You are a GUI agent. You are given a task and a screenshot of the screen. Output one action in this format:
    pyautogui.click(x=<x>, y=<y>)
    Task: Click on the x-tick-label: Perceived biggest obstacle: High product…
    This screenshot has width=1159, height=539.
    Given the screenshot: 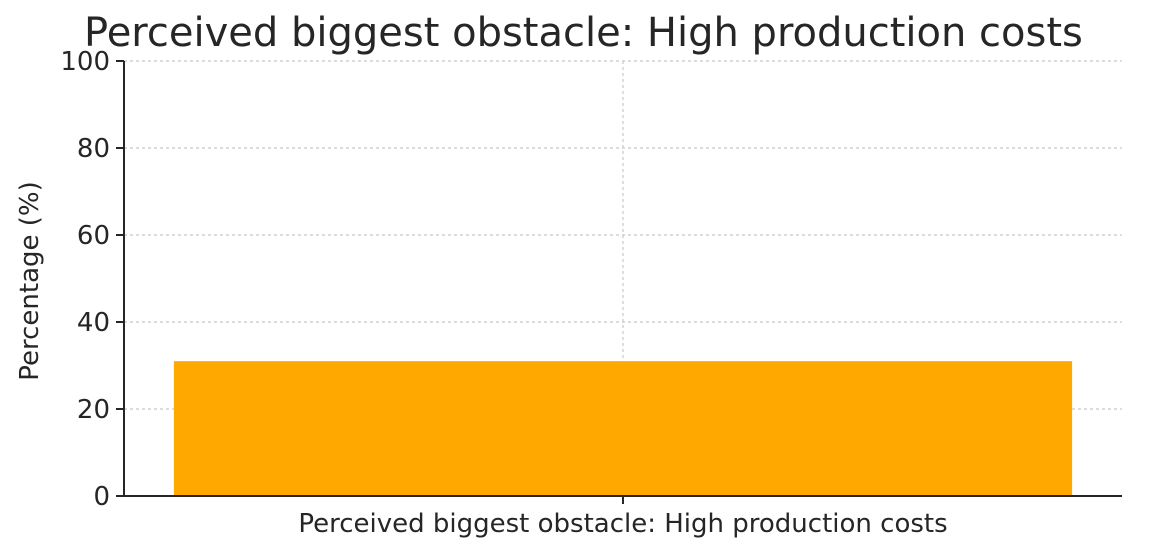 What is the action you would take?
    pyautogui.click(x=622, y=524)
    